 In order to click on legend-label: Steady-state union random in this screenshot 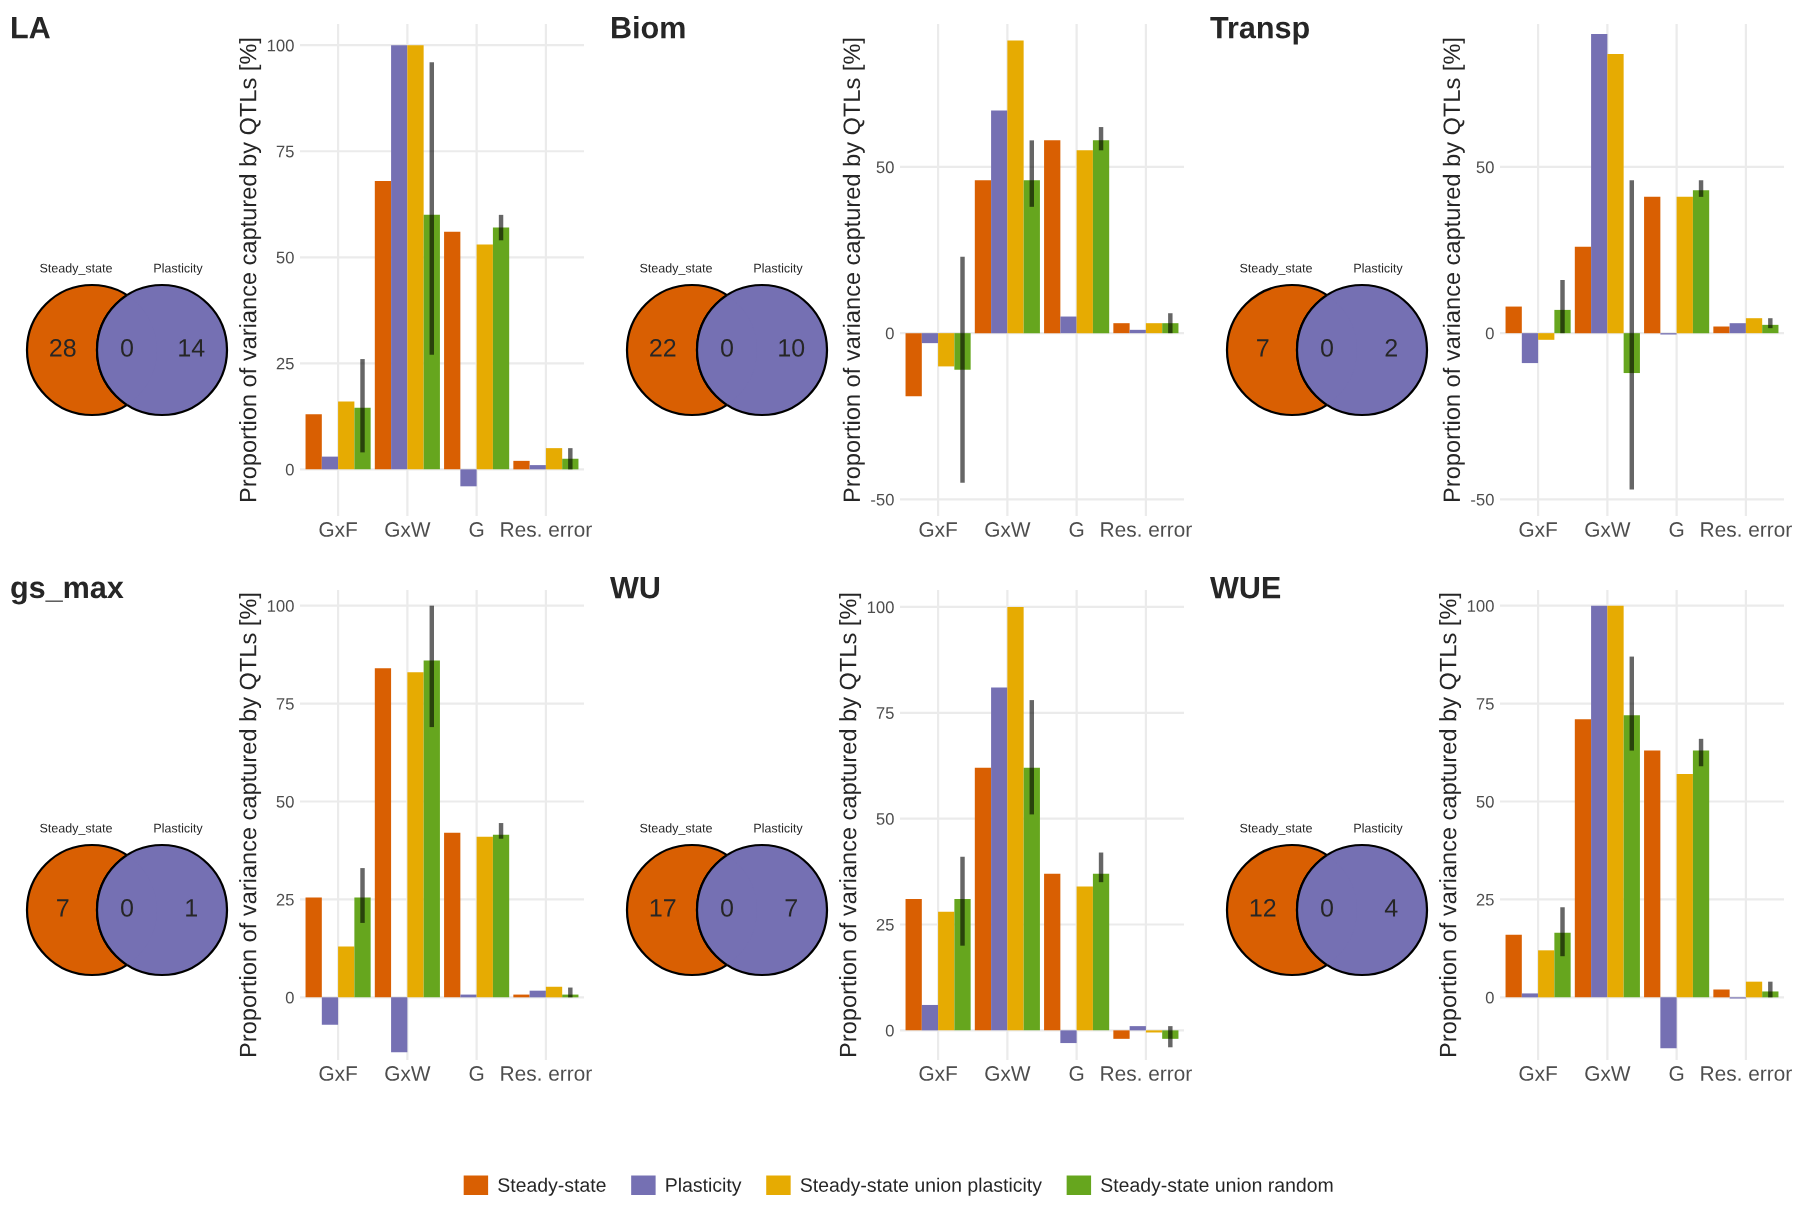, I will do `click(1217, 1186)`.